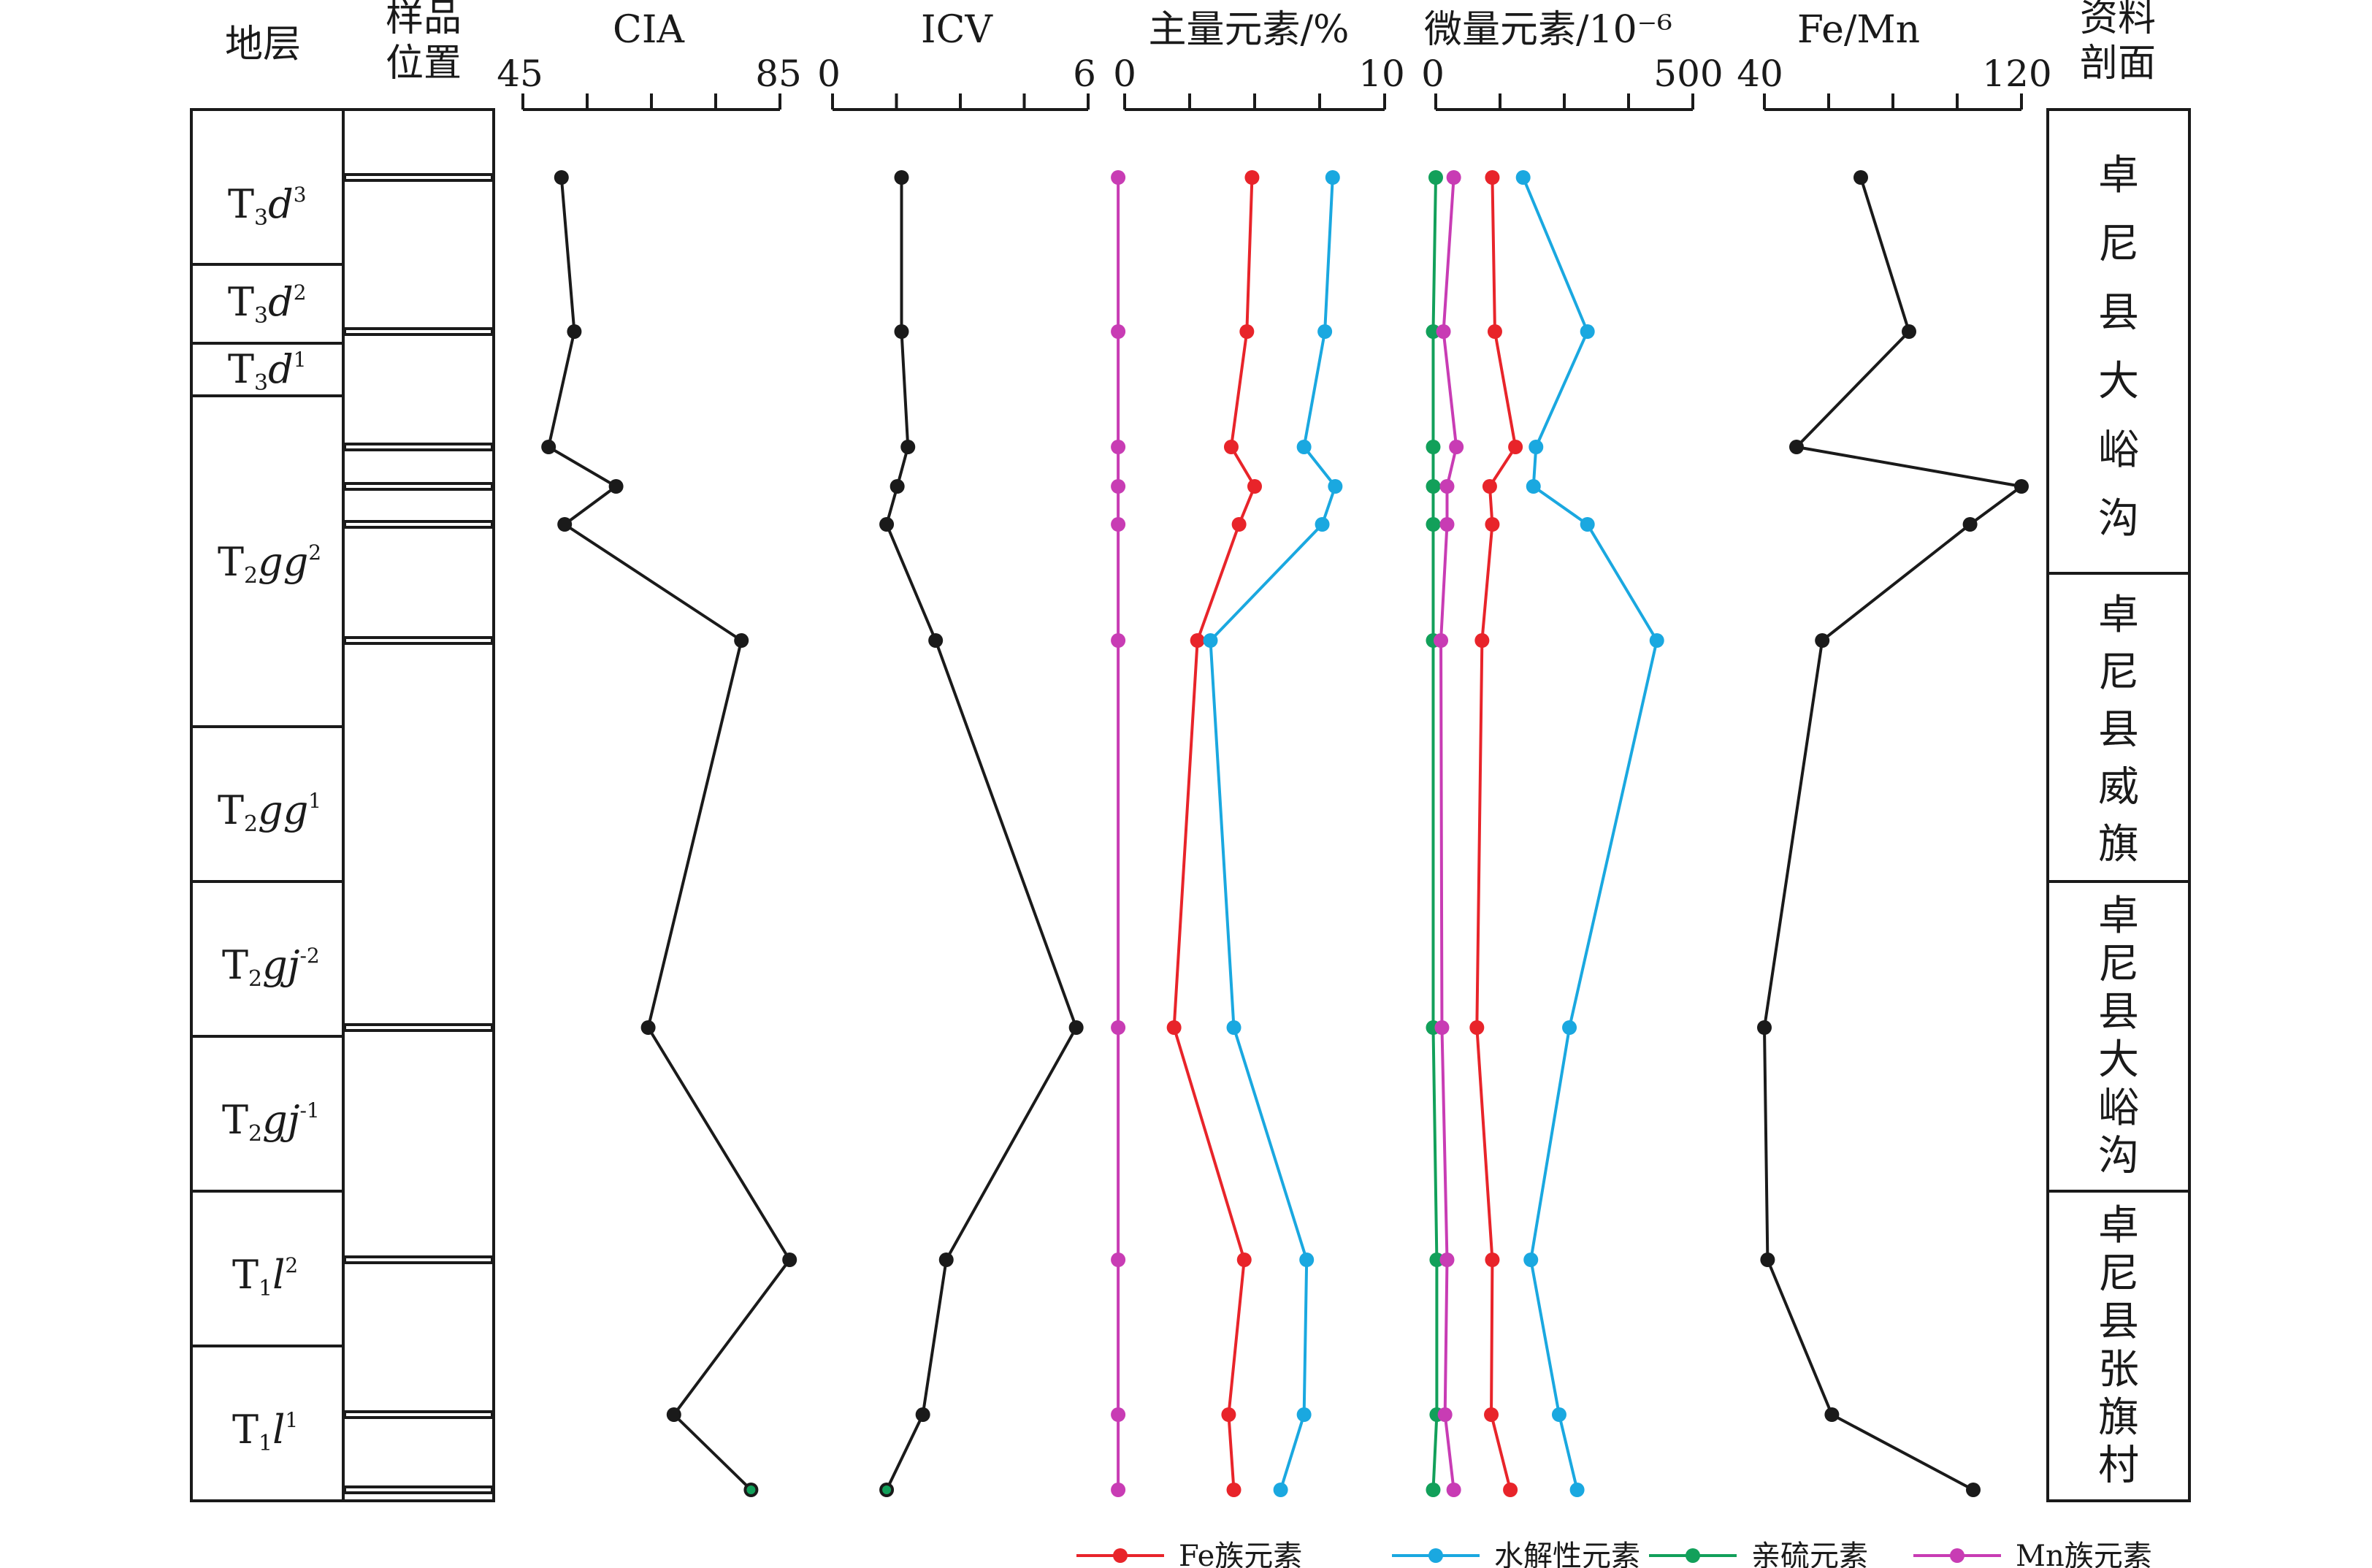  What do you see at coordinates (2016, 74) in the screenshot?
I see `fe-mn-max-label: 120` at bounding box center [2016, 74].